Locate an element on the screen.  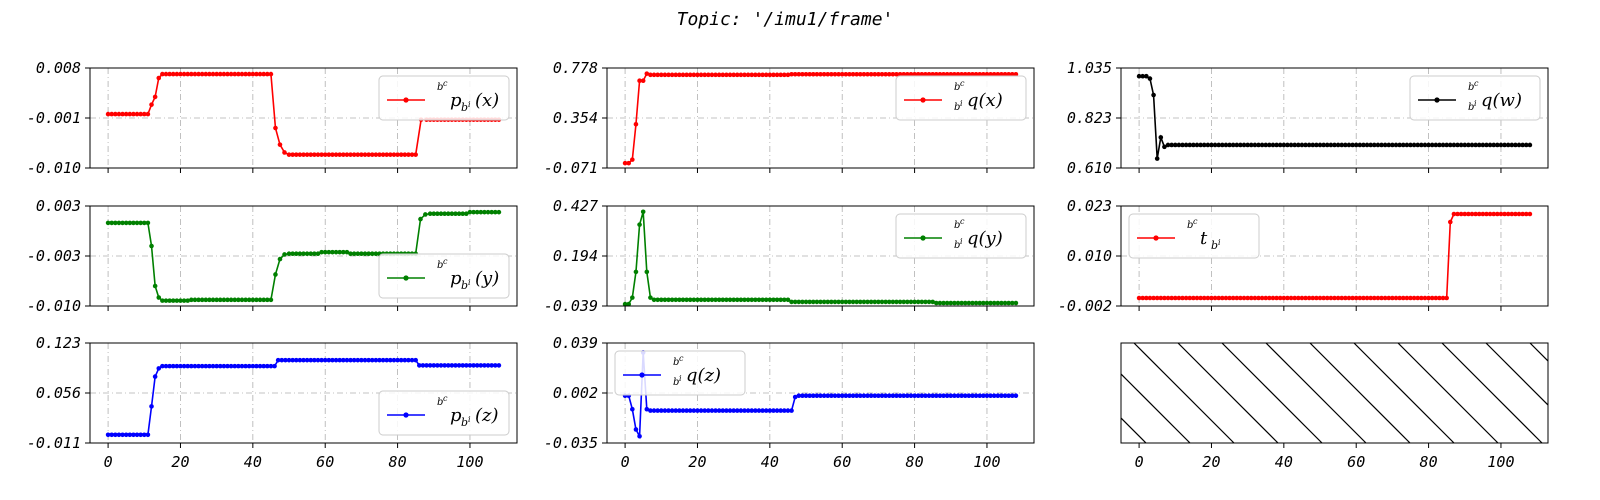
legend-sub: b is located at coordinates (957, 245).